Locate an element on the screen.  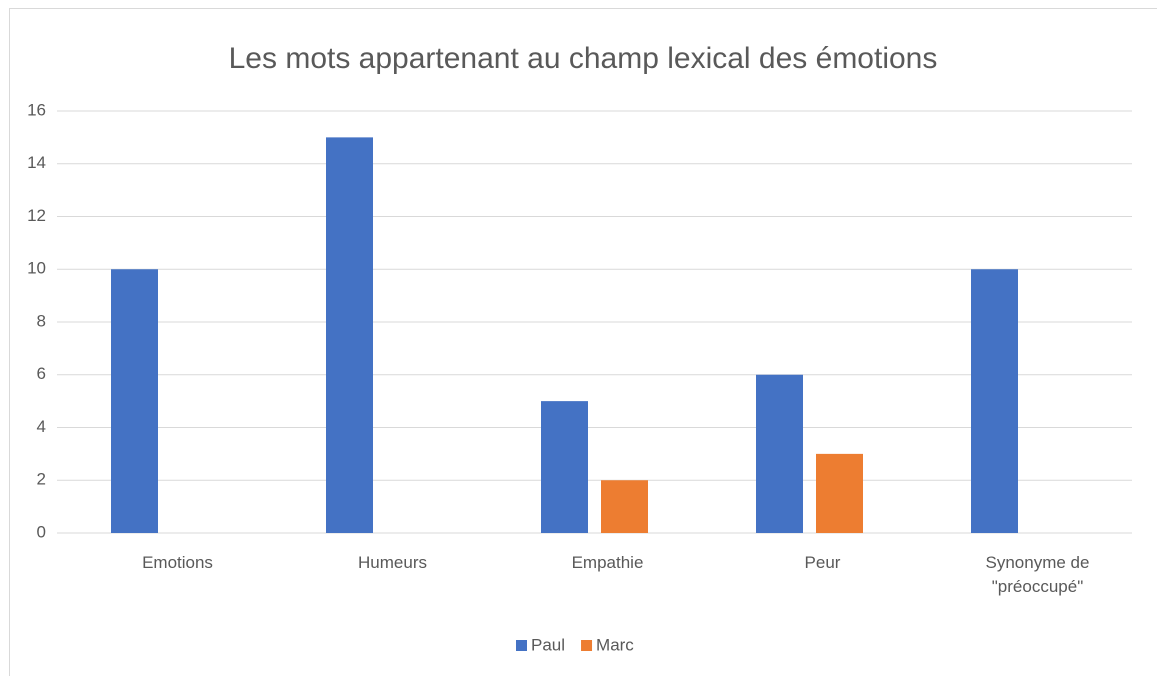
y-tick-label: 10 is located at coordinates (36, 268).